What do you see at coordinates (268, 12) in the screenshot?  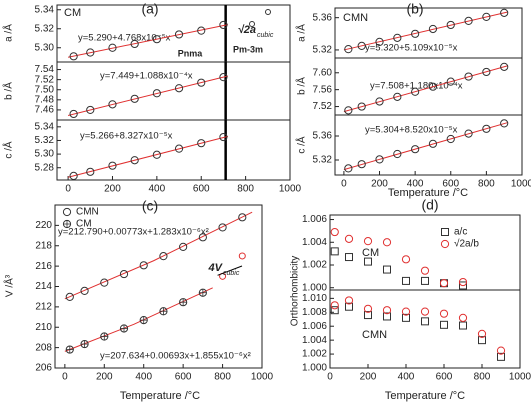 I see `cubic-marker` at bounding box center [268, 12].